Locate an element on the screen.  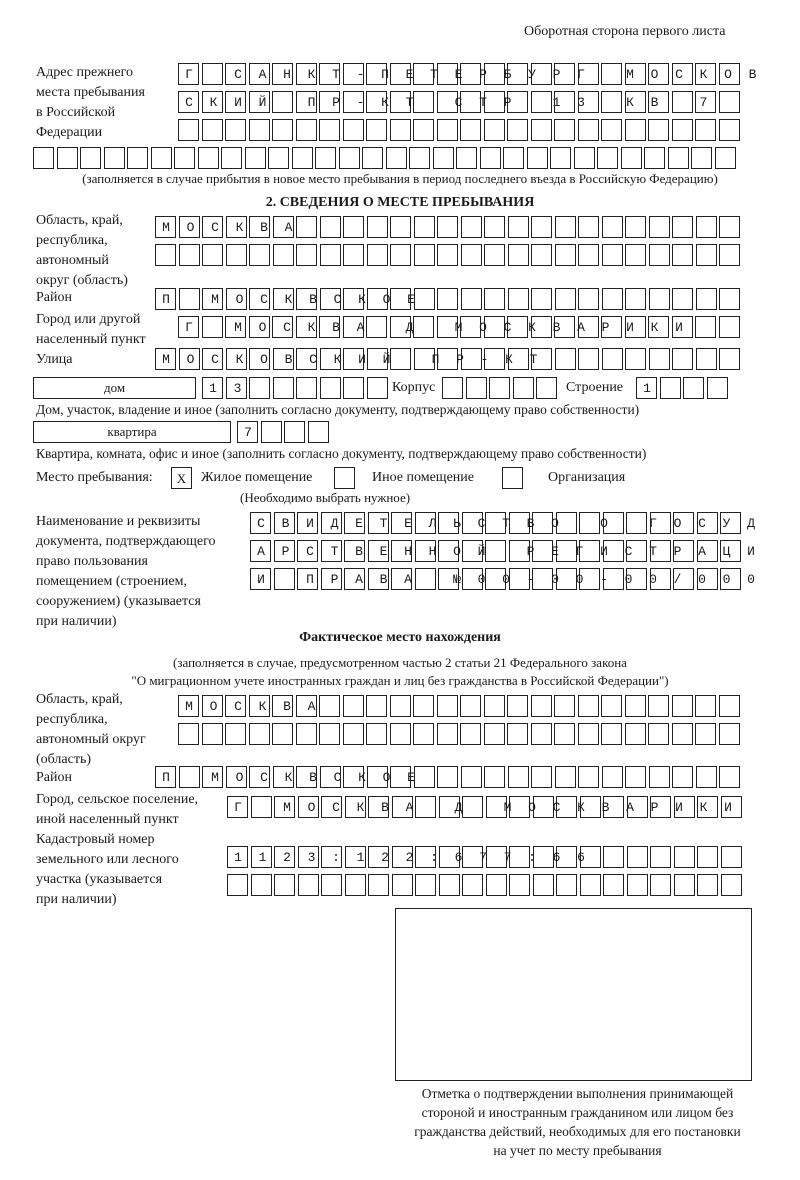
document-row-1: СВИДЕТЕЛЬСТВО О ГОСУД is located at coordinates (502, 523).